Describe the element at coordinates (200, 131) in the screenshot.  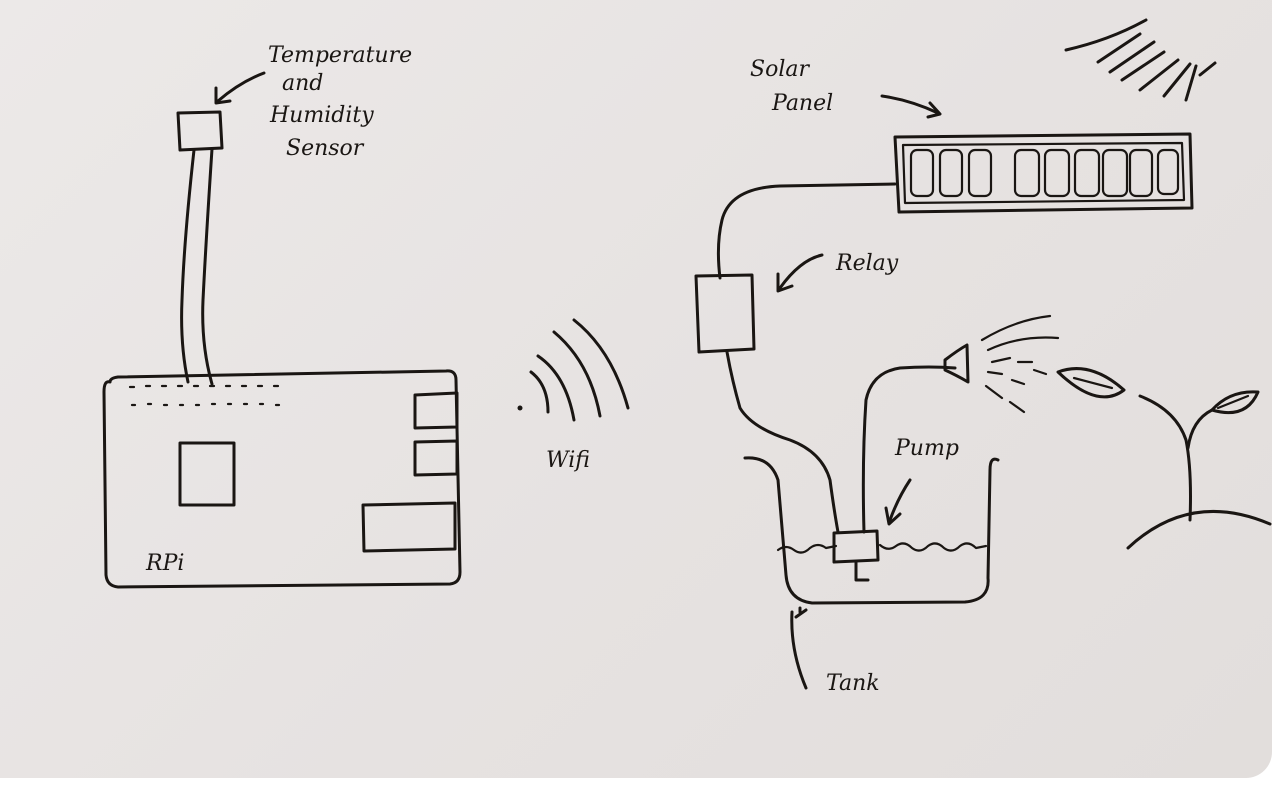
I see `sensor-box` at that location.